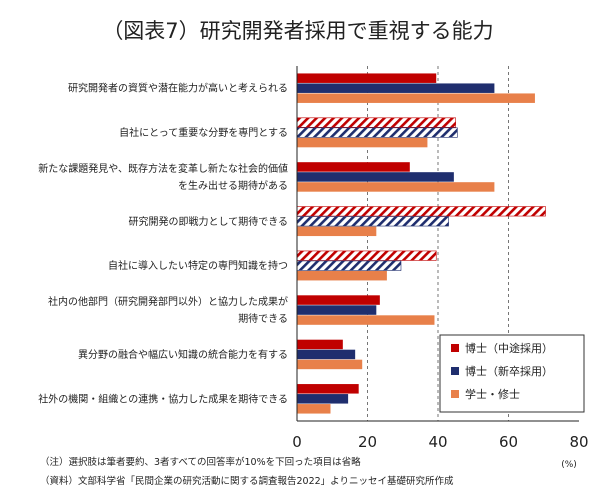 The image size is (616, 497). Describe the element at coordinates (263, 318) in the screenshot. I see `category-label-5-1: 期待できる` at that location.